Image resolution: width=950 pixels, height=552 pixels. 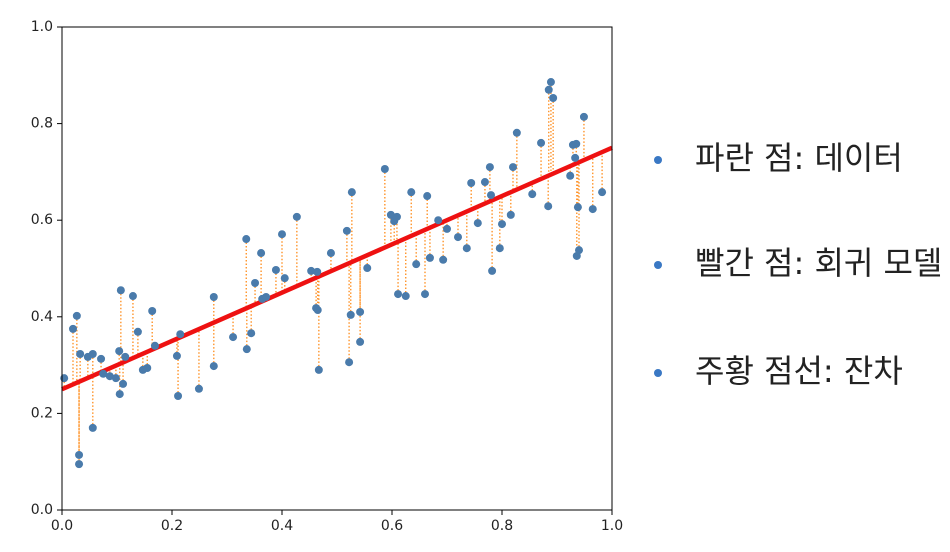 I want to click on note-text: 파란 점: 데이터, so click(x=799, y=158).